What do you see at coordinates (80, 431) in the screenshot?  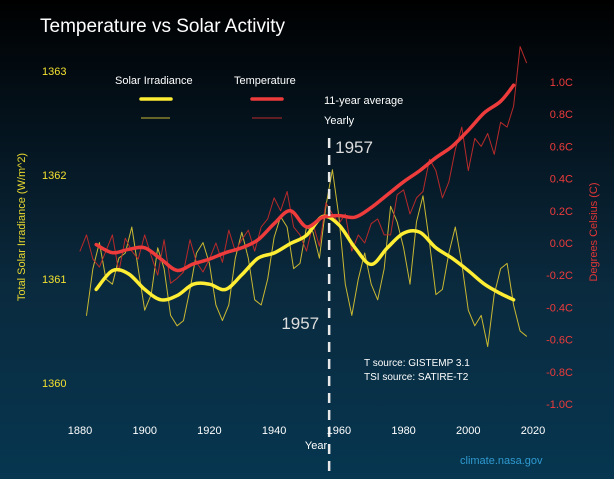 I see `x-tick-label: 1880` at bounding box center [80, 431].